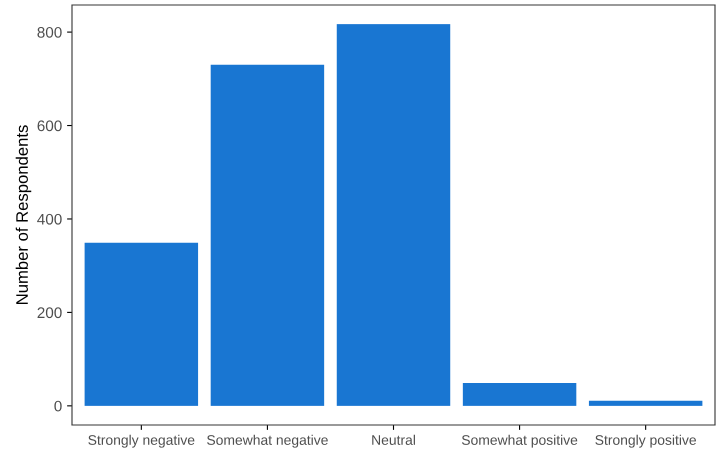  What do you see at coordinates (393, 439) in the screenshot?
I see `x-tick-label: Neutral` at bounding box center [393, 439].